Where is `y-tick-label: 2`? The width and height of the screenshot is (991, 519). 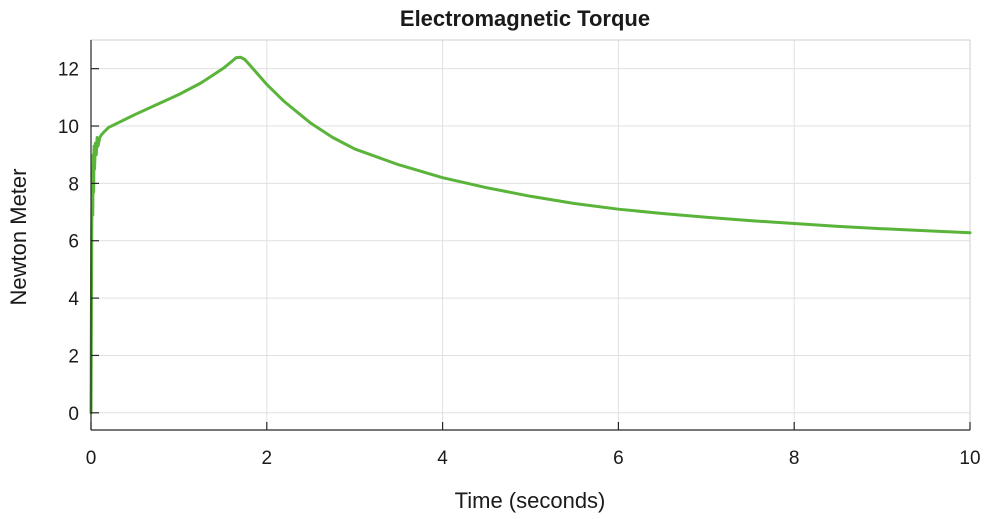
y-tick-label: 2 is located at coordinates (73, 356).